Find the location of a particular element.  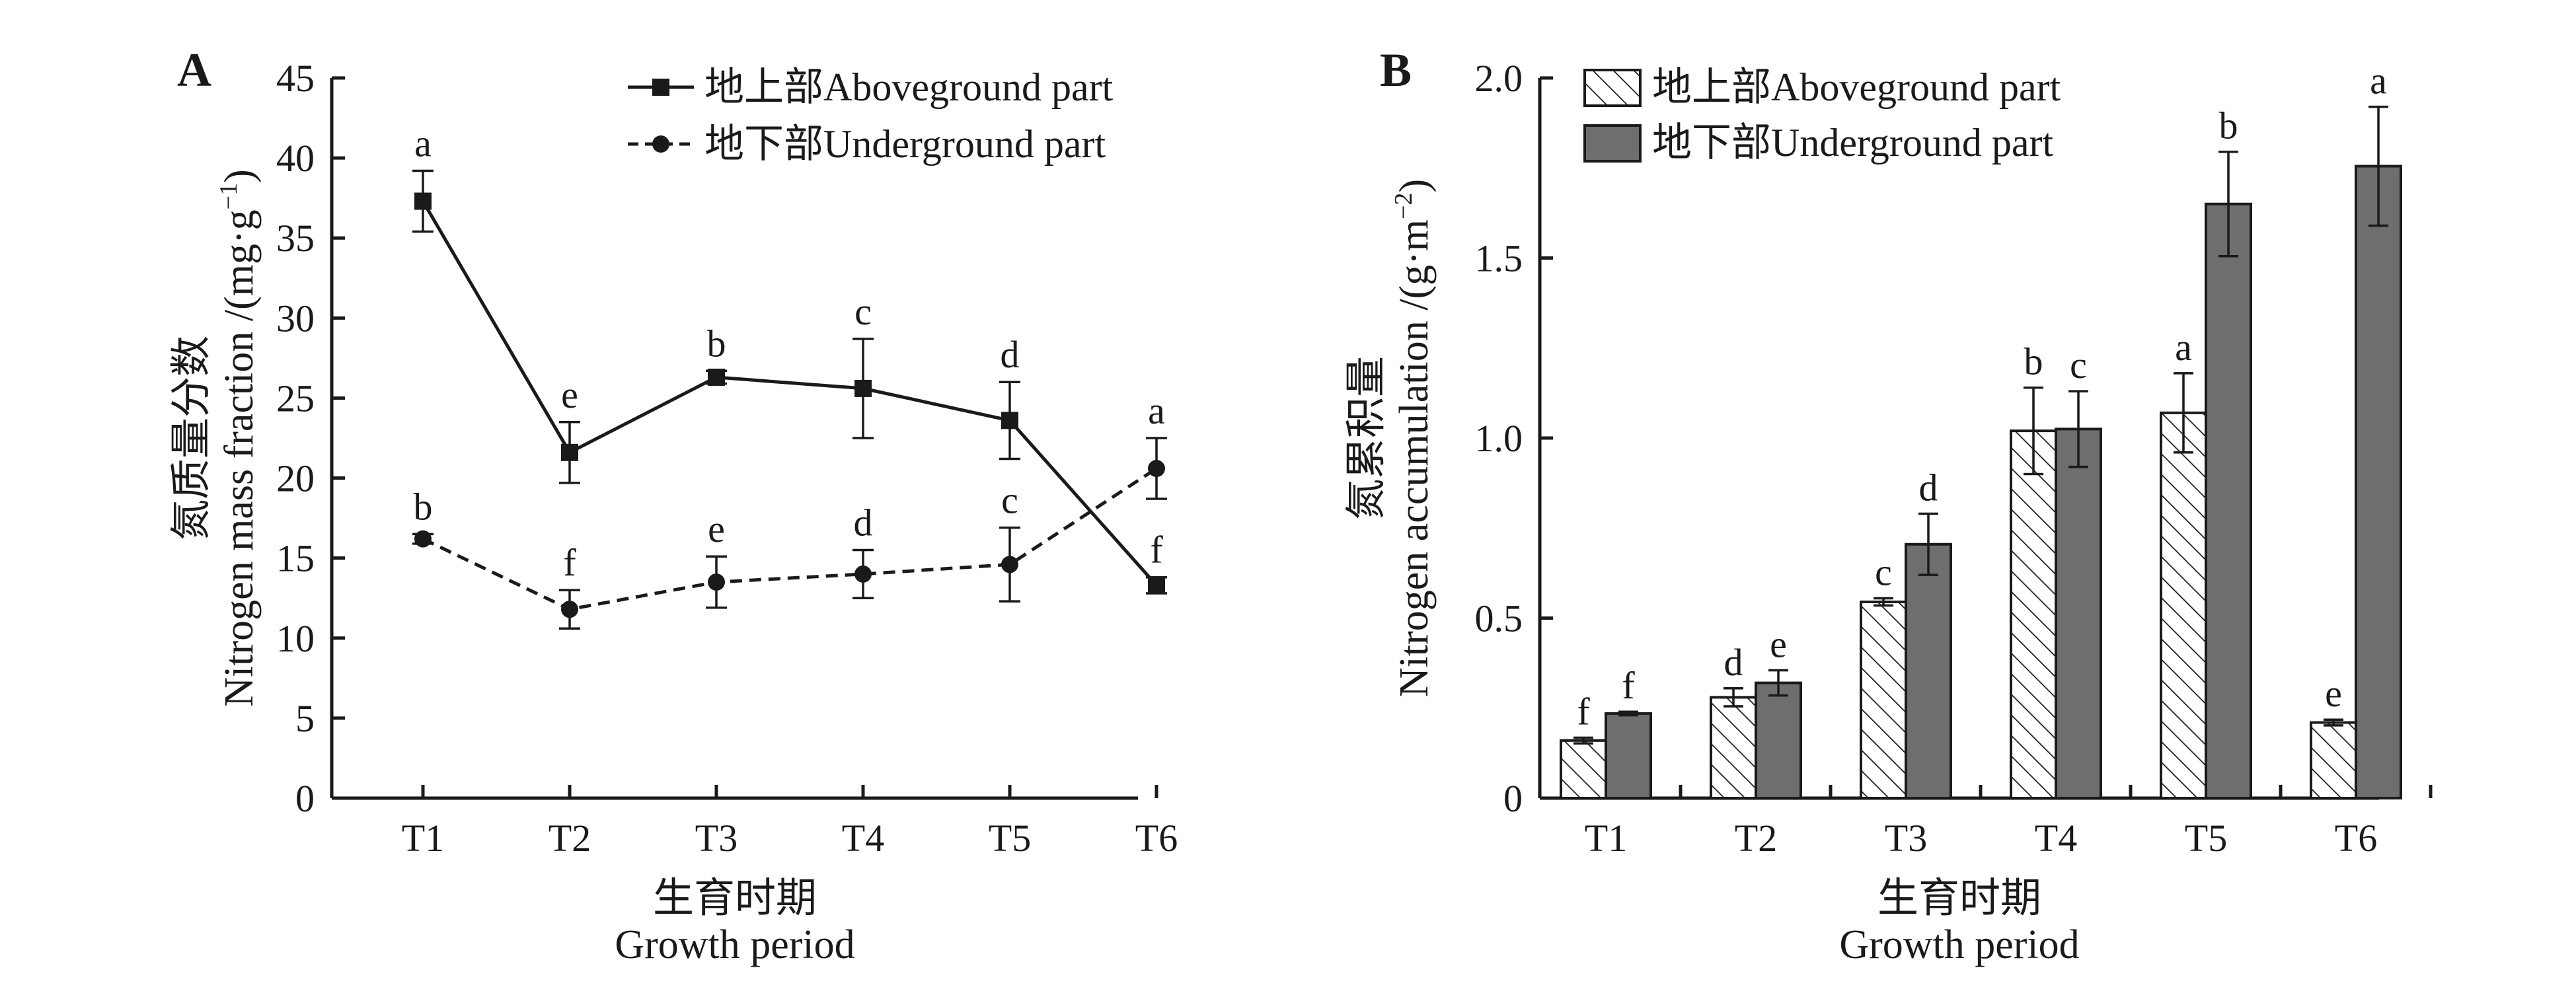

panel-b-x-tick-label: T2 is located at coordinates (1756, 838).